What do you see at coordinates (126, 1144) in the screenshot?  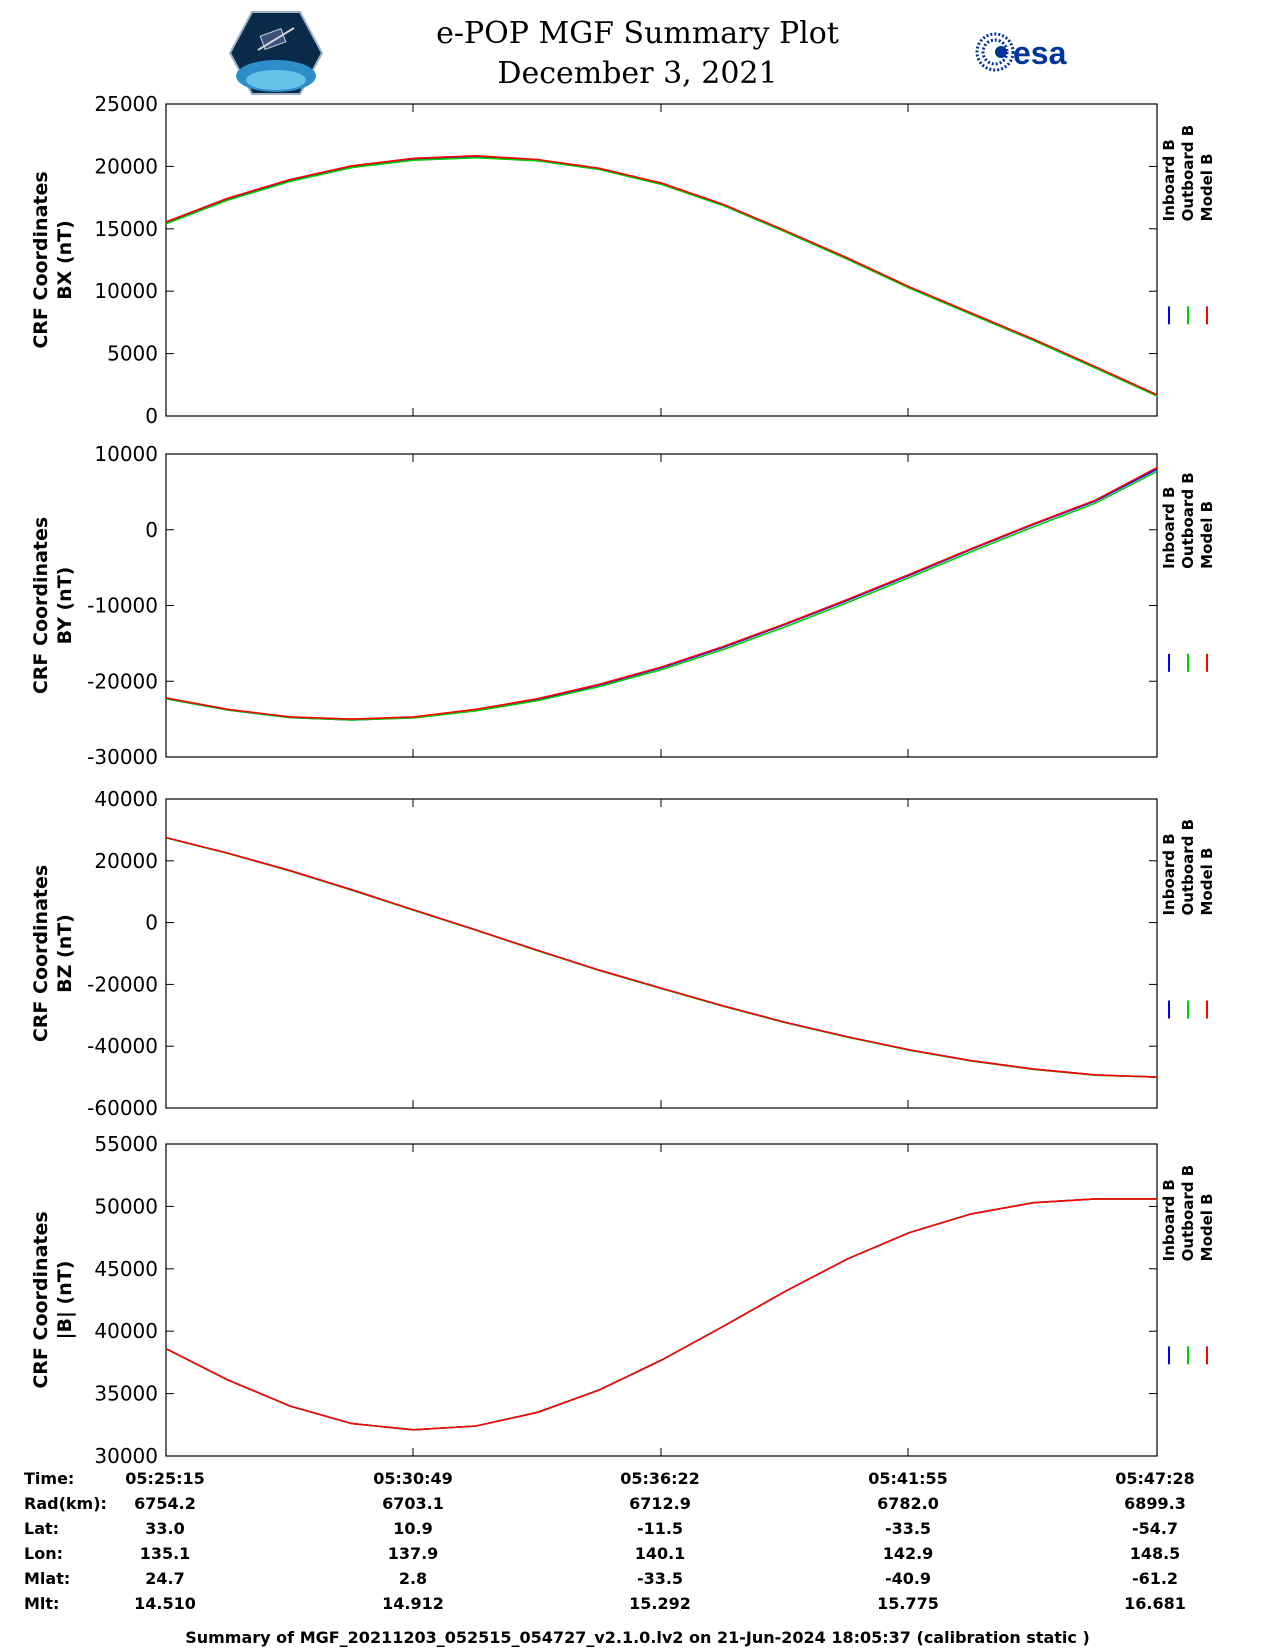 I see `y-tick-label: 55000` at bounding box center [126, 1144].